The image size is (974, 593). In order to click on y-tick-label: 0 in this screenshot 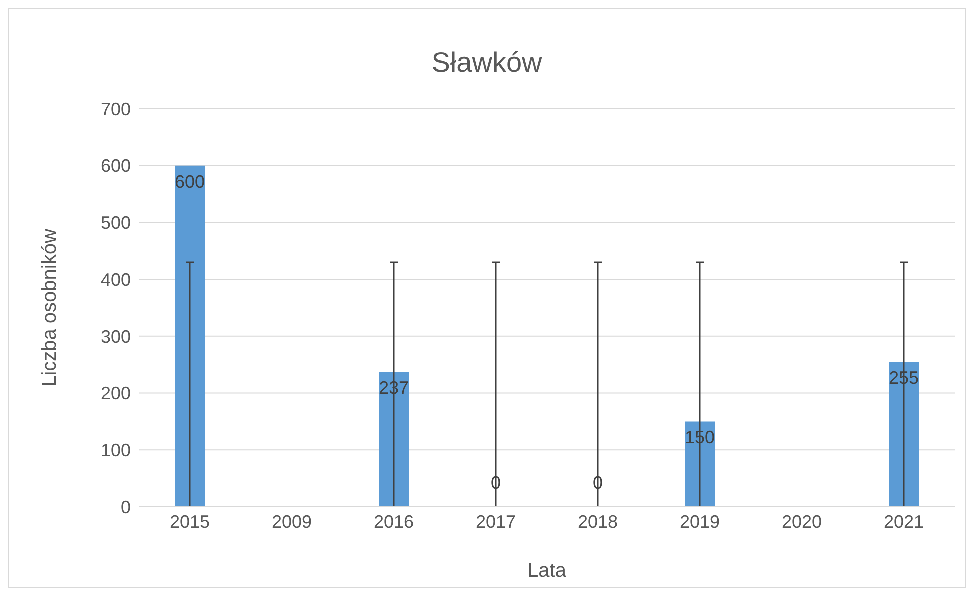, I will do `click(125, 507)`.